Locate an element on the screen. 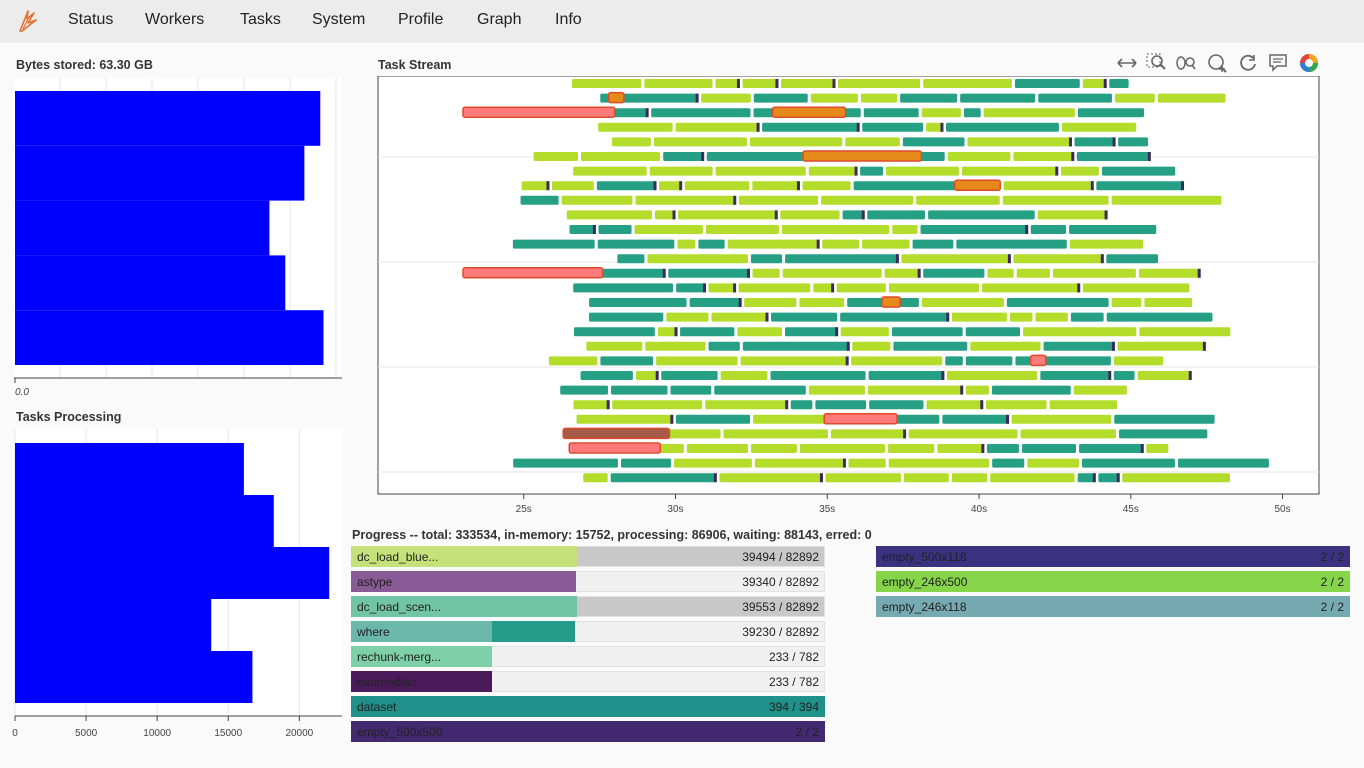  progress-bar-rechunk-merg: rechunk-merg... 233 / 782 is located at coordinates (588, 656).